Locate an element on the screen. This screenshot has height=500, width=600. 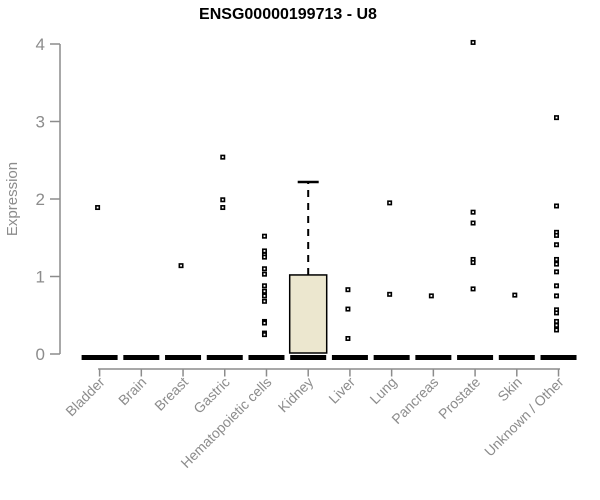
chart-title: ENSG00000199713 - U8 is located at coordinates (288, 14).